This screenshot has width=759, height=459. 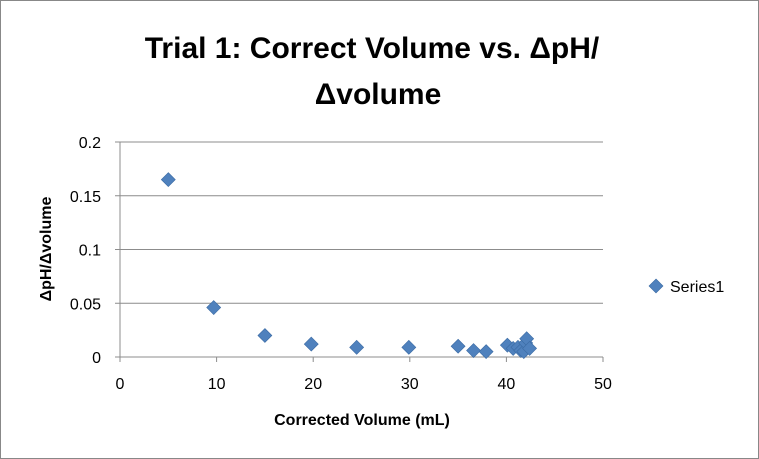 I want to click on x-tick-label: 20, so click(x=313, y=384).